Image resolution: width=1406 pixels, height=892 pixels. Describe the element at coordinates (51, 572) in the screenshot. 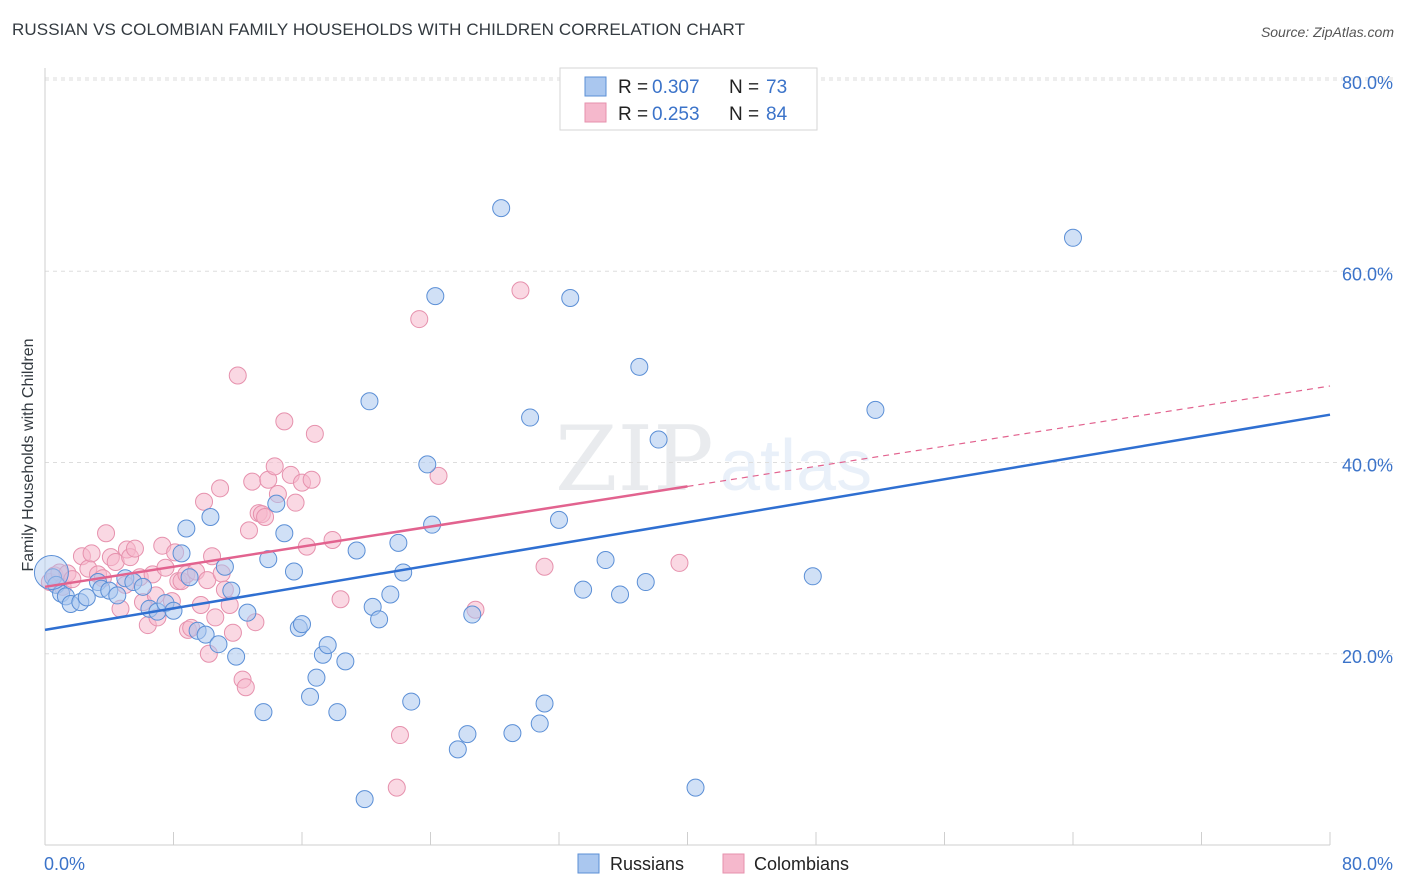

I see `russian-point-cluster` at that location.